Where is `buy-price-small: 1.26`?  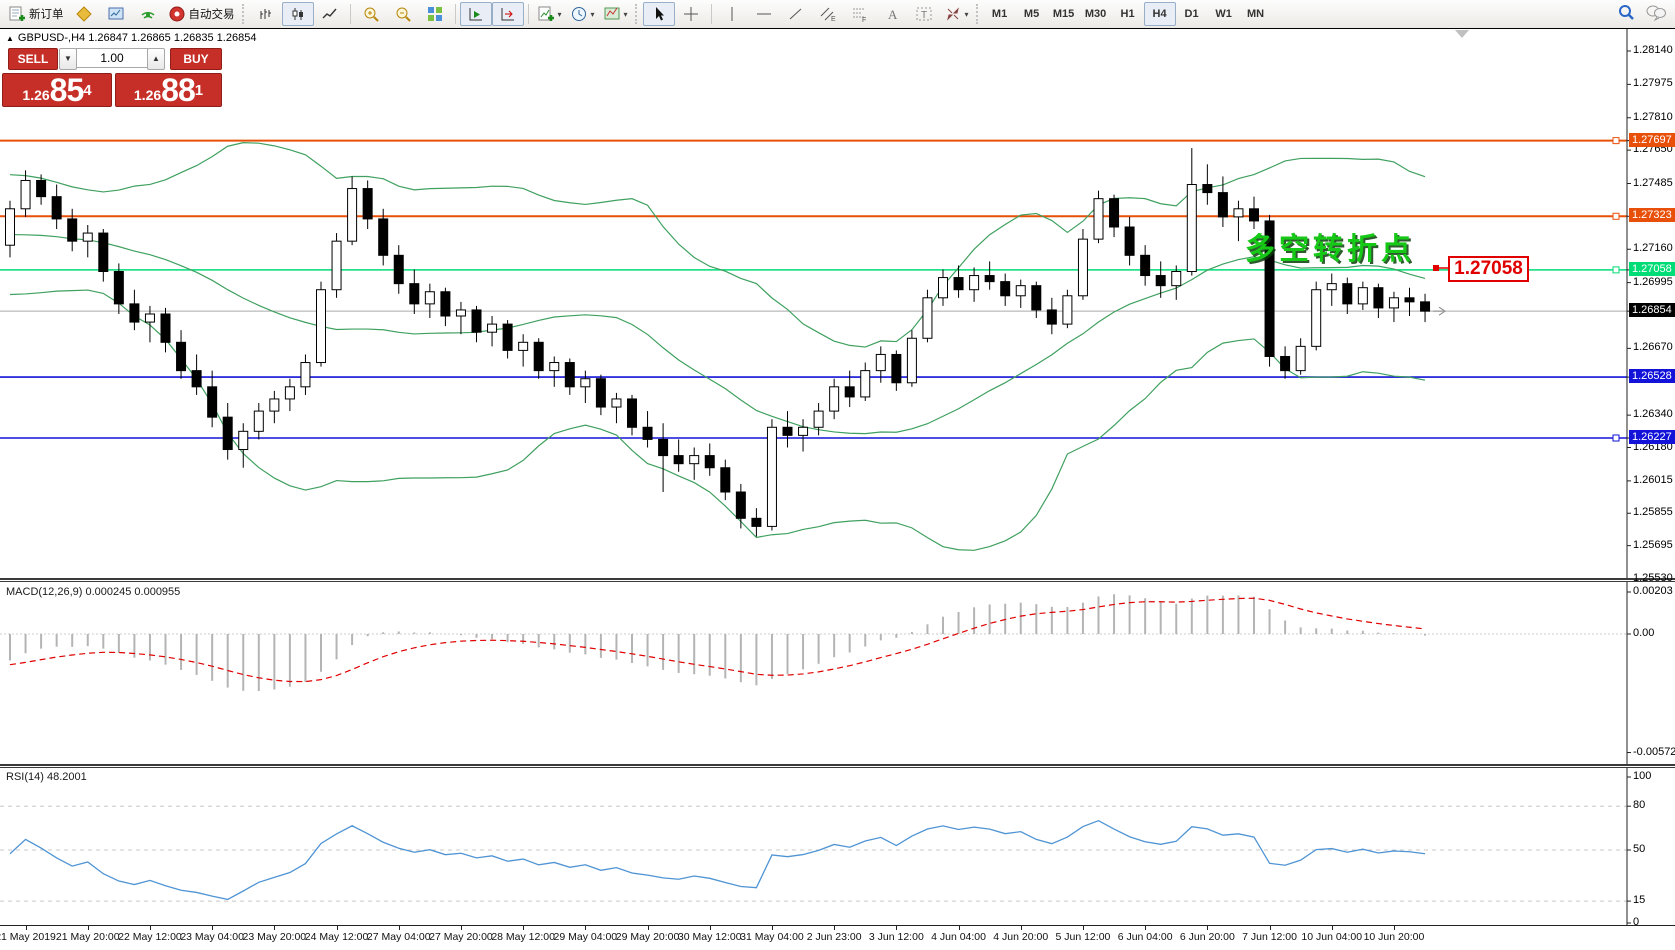
buy-price-small: 1.26 is located at coordinates (147, 95).